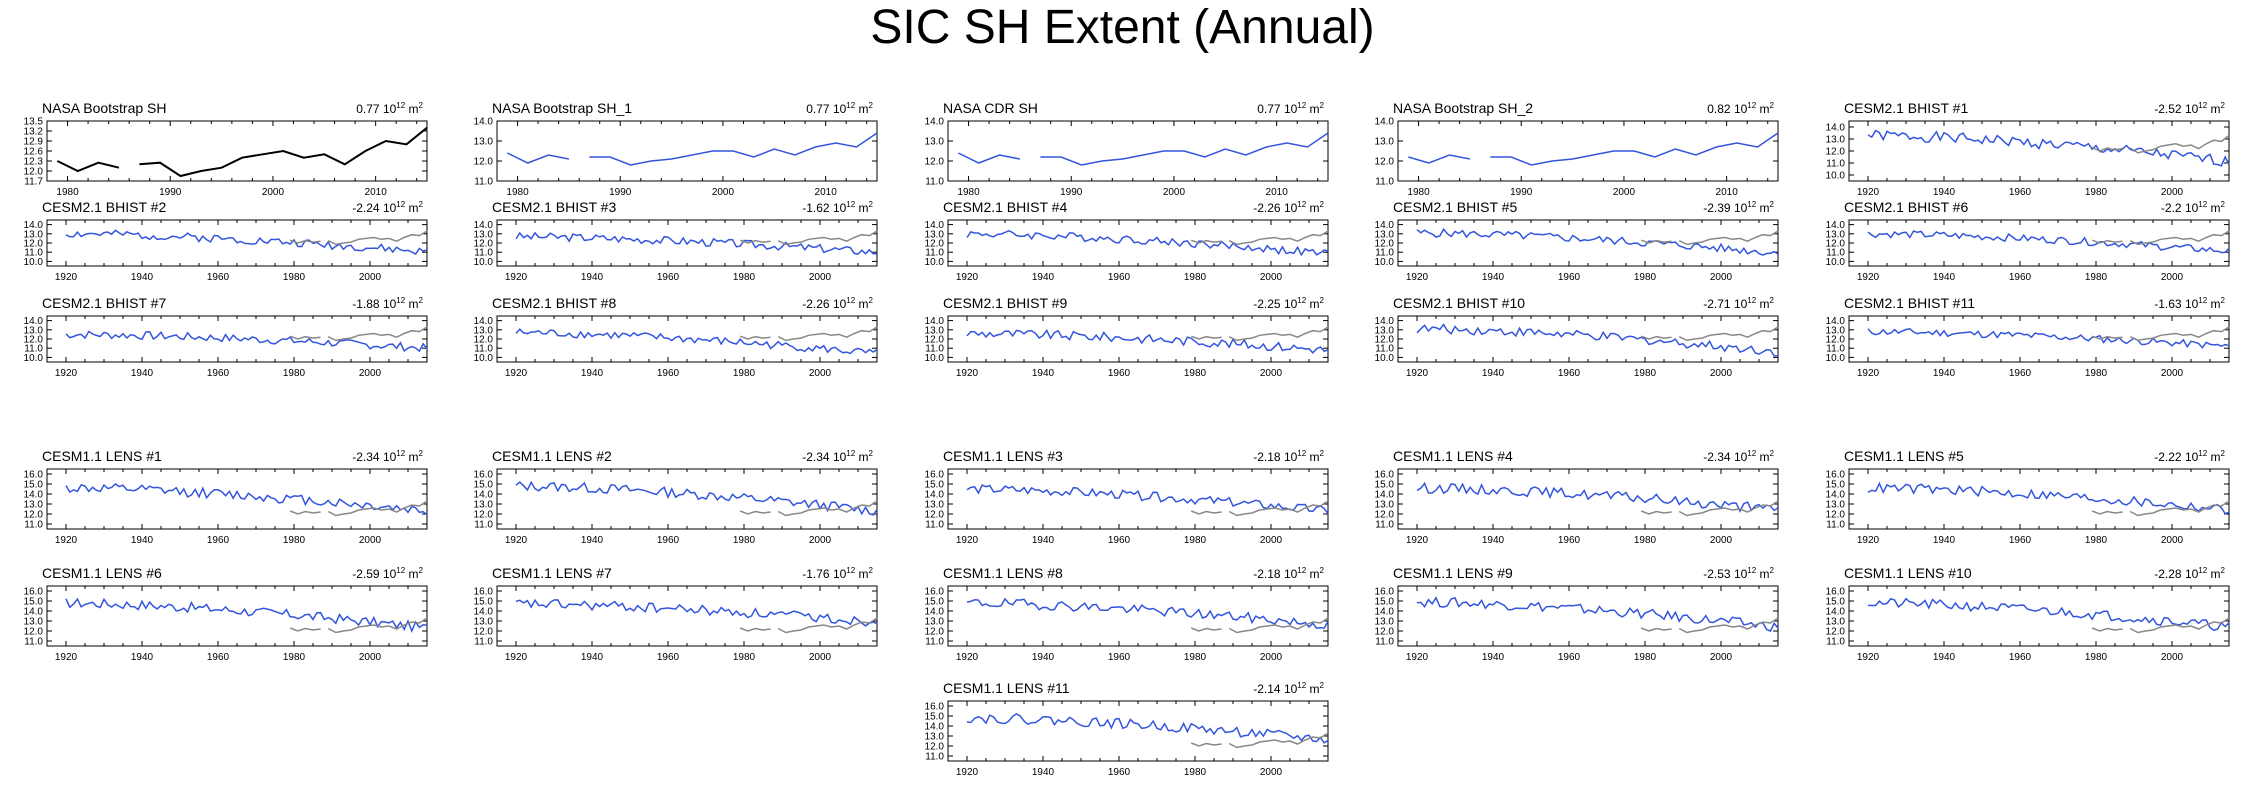 The width and height of the screenshot is (2245, 799). What do you see at coordinates (1904, 456) in the screenshot?
I see `panel-title: CESM1.1 LENS #5` at bounding box center [1904, 456].